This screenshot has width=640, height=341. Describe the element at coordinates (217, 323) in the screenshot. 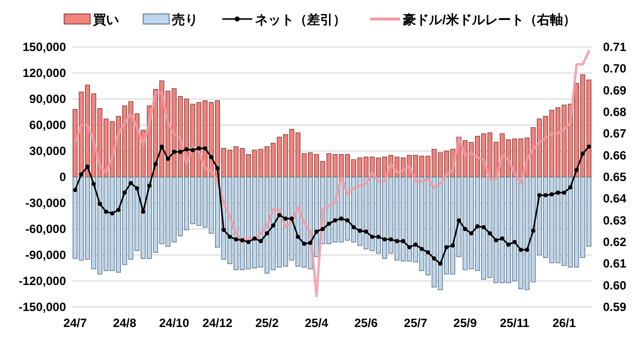

I see `x-tick-label: 24/12` at that location.